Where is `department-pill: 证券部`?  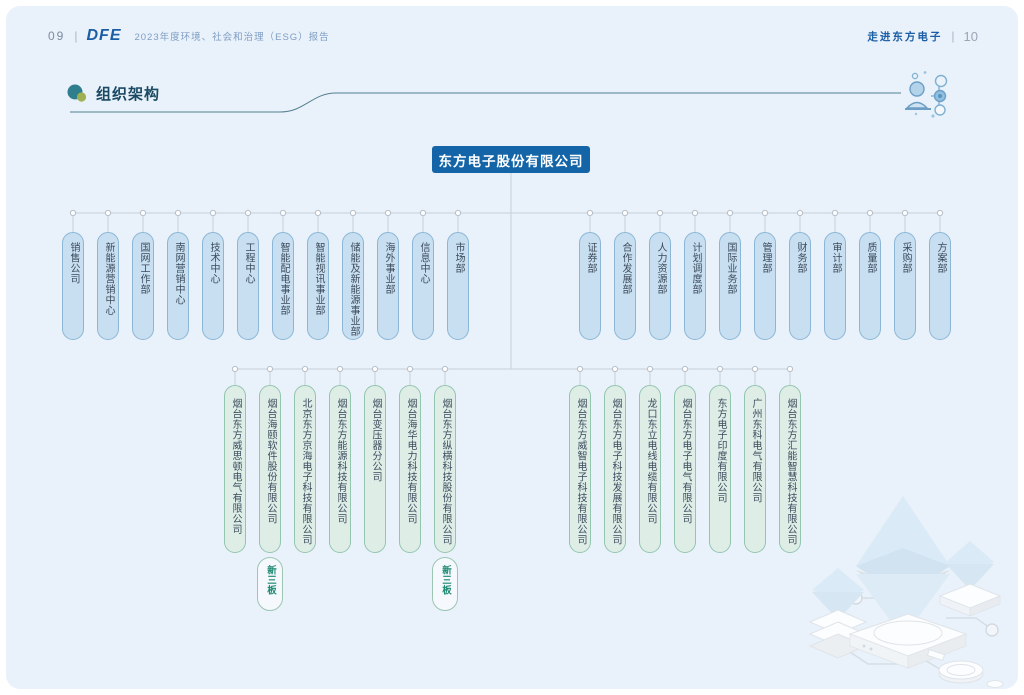 department-pill: 证券部 is located at coordinates (590, 286).